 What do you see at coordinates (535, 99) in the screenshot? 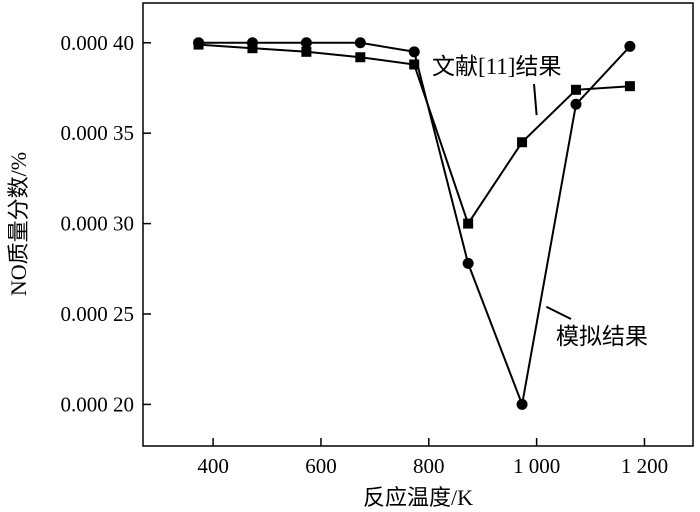
I see `annotation-leader-reference` at bounding box center [535, 99].